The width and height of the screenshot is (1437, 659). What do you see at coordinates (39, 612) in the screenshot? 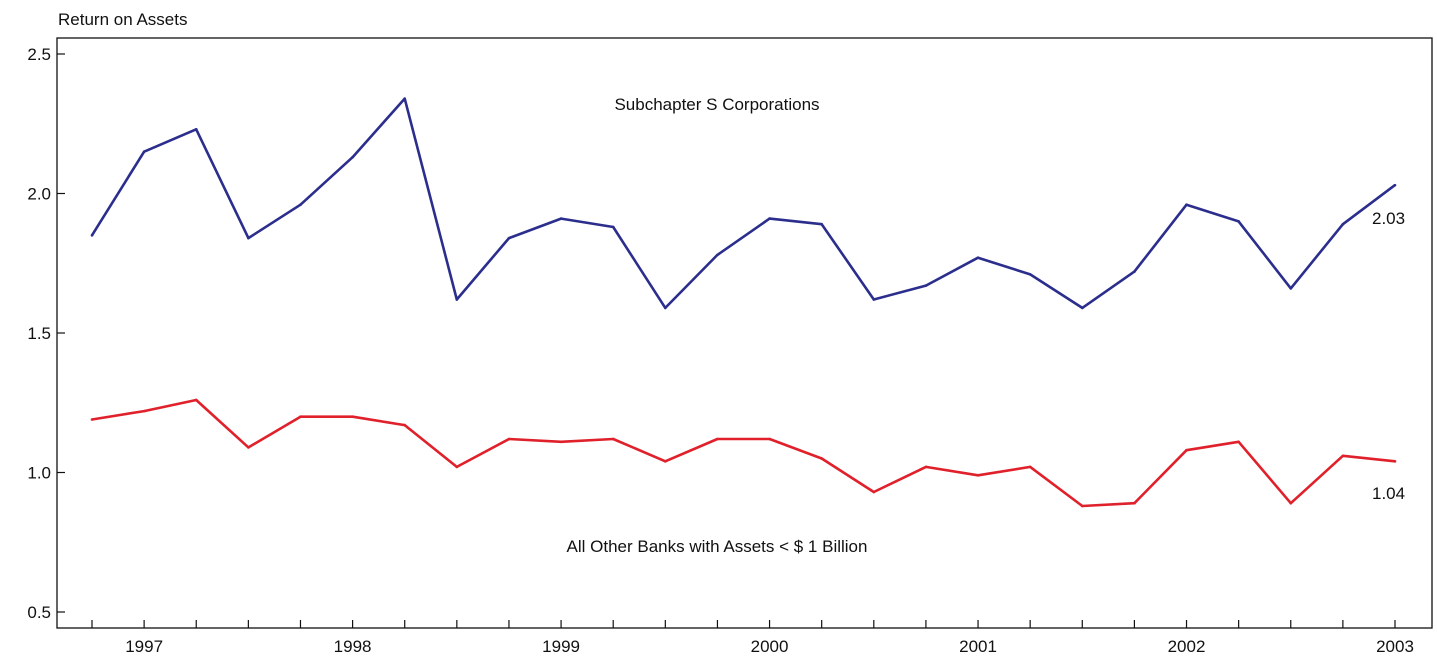
I see `y-tick-label-0: 0.5` at bounding box center [39, 612].